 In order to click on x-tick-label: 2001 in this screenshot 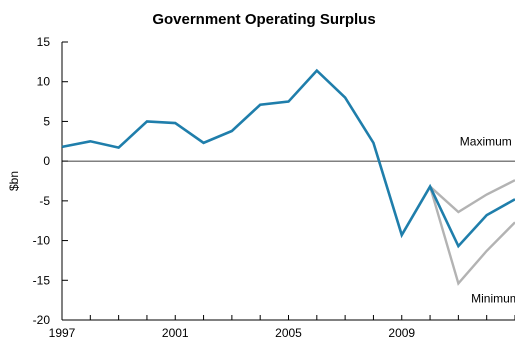, I will do `click(175, 333)`.